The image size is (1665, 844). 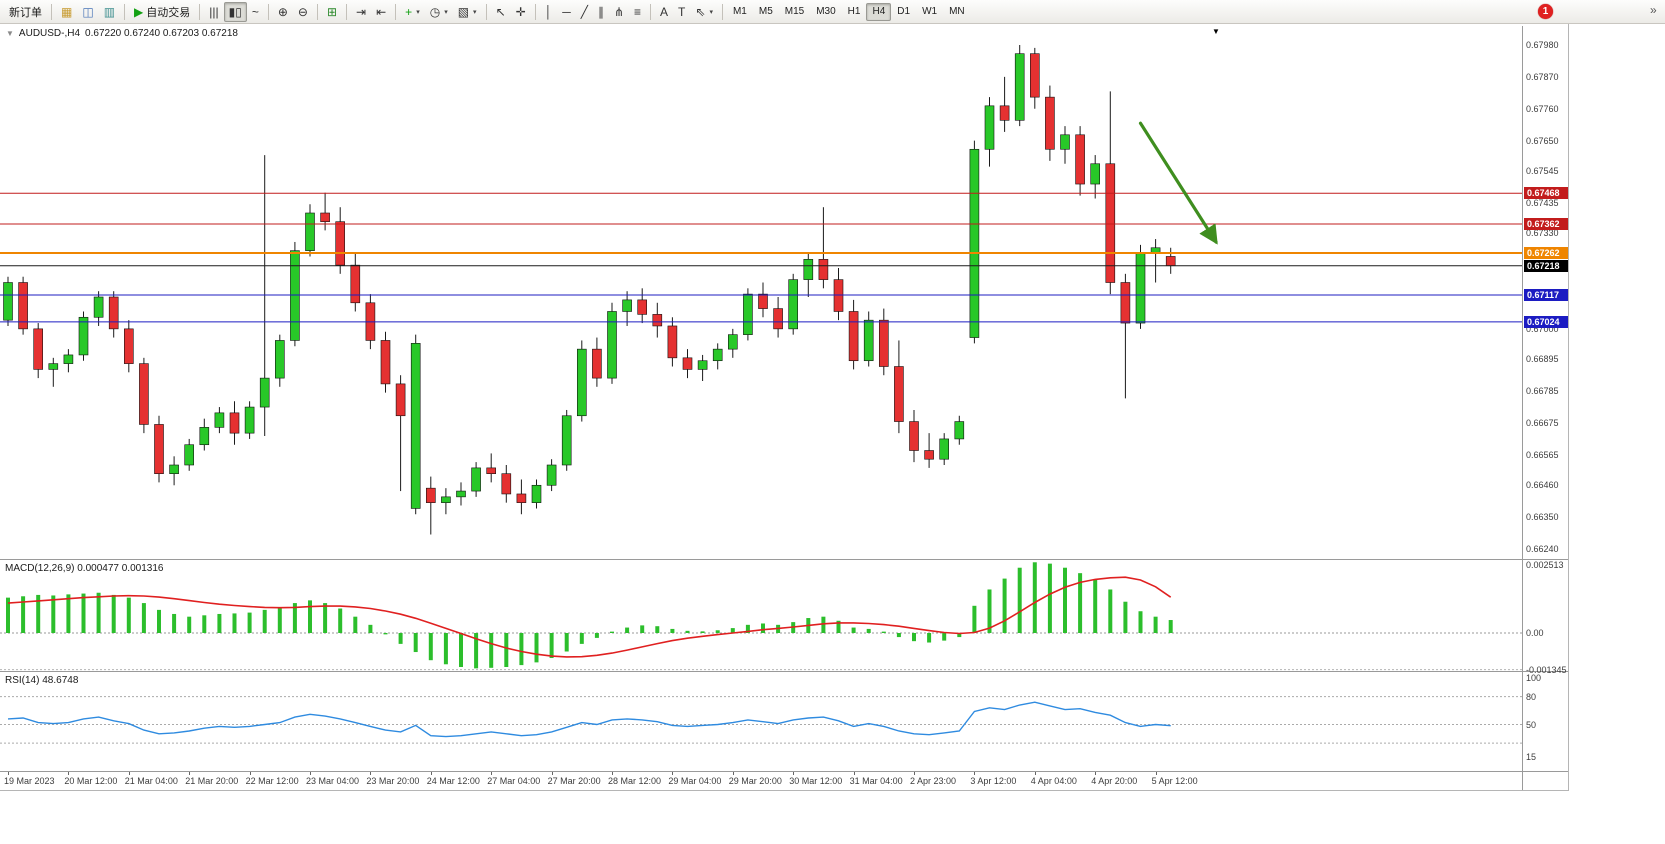 I want to click on timeframe-mn-button-label: MN, so click(x=957, y=11).